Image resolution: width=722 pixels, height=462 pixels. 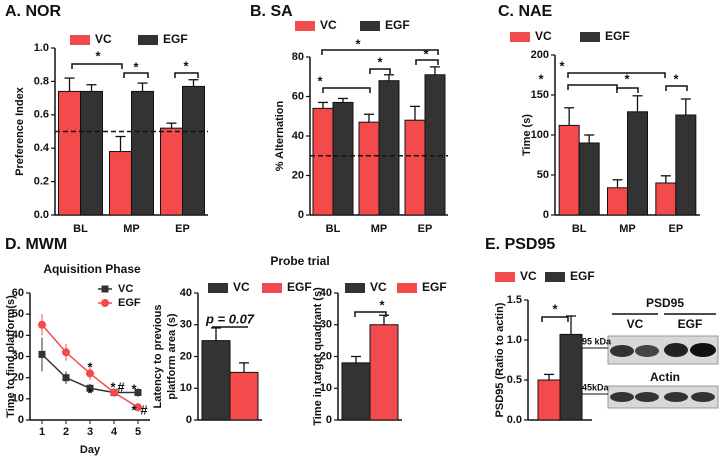 What do you see at coordinates (665, 377) in the screenshot?
I see `blot-control: Actin` at bounding box center [665, 377].